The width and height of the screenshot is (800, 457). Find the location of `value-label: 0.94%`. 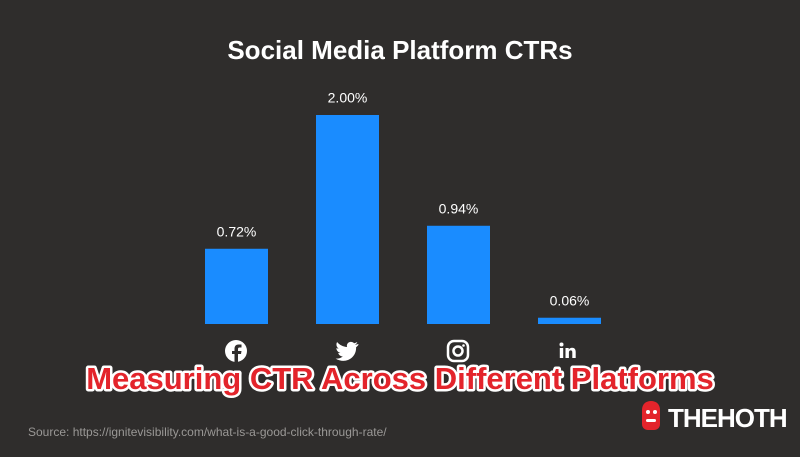

value-label: 0.94% is located at coordinates (459, 208).